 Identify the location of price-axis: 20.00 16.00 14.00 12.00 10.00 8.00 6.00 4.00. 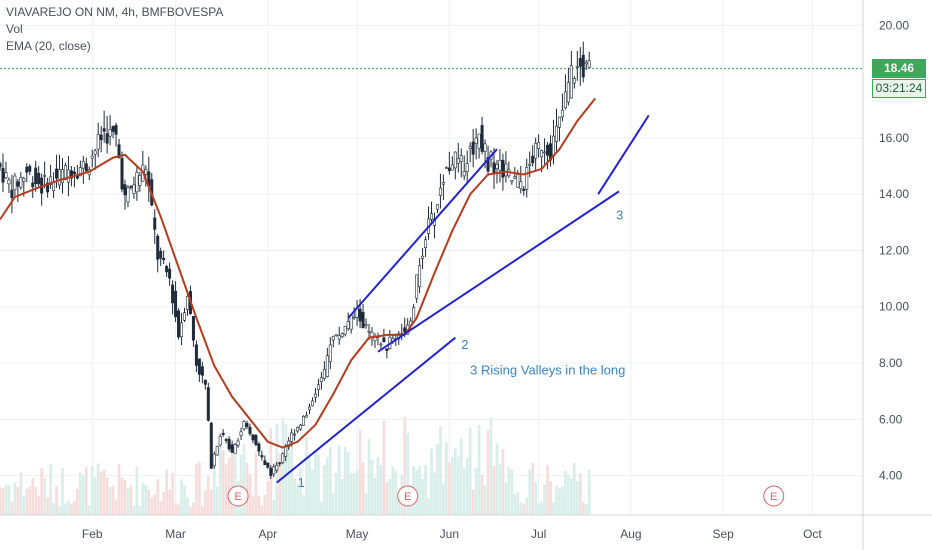
(894, 250).